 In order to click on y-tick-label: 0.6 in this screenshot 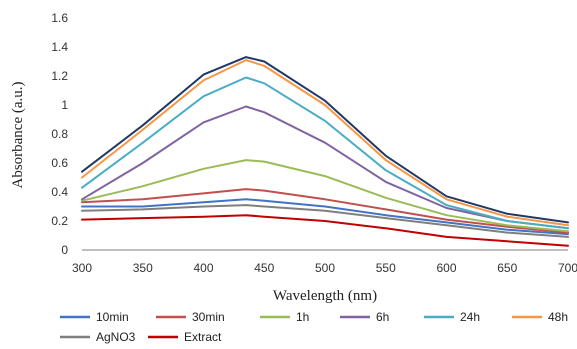, I will do `click(59, 163)`.